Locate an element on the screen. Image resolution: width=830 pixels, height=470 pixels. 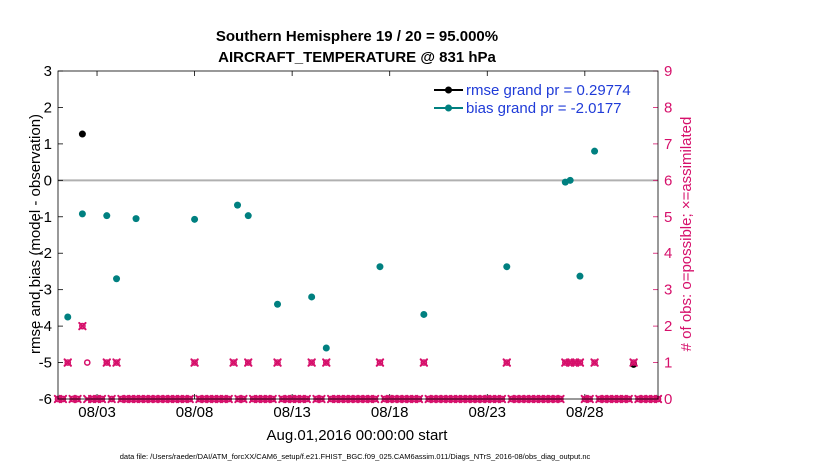
left-tick-label: 0 is located at coordinates (48, 180).